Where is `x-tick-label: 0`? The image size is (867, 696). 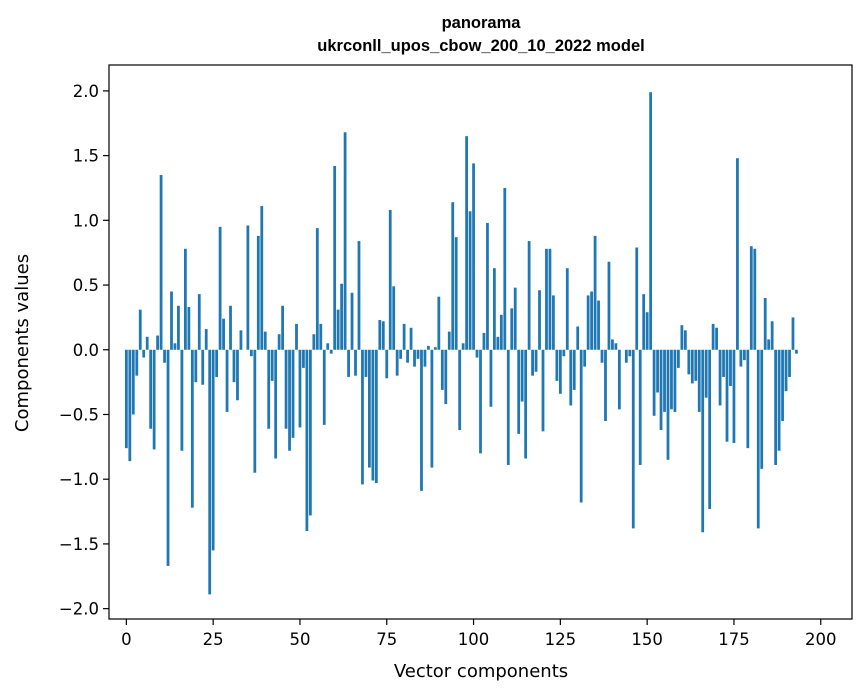
x-tick-label: 0 is located at coordinates (126, 639).